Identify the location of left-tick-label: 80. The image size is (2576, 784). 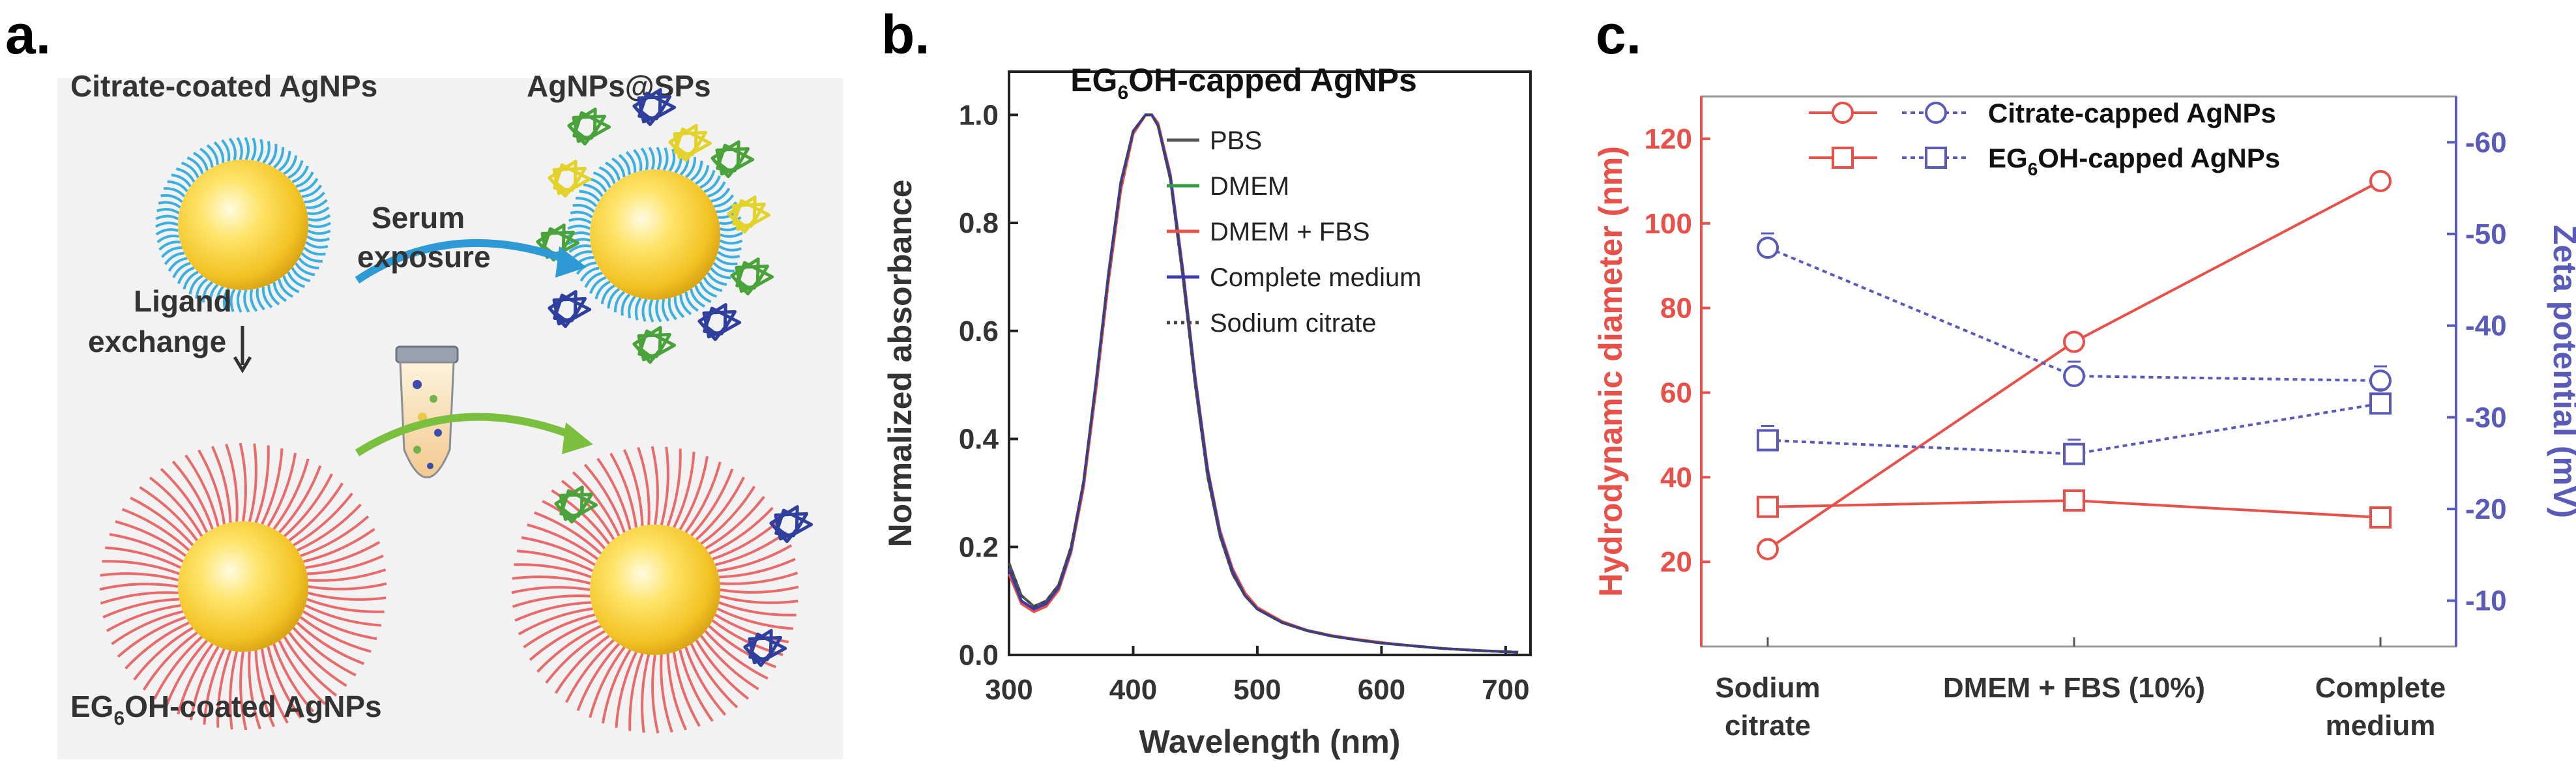
(1676, 309).